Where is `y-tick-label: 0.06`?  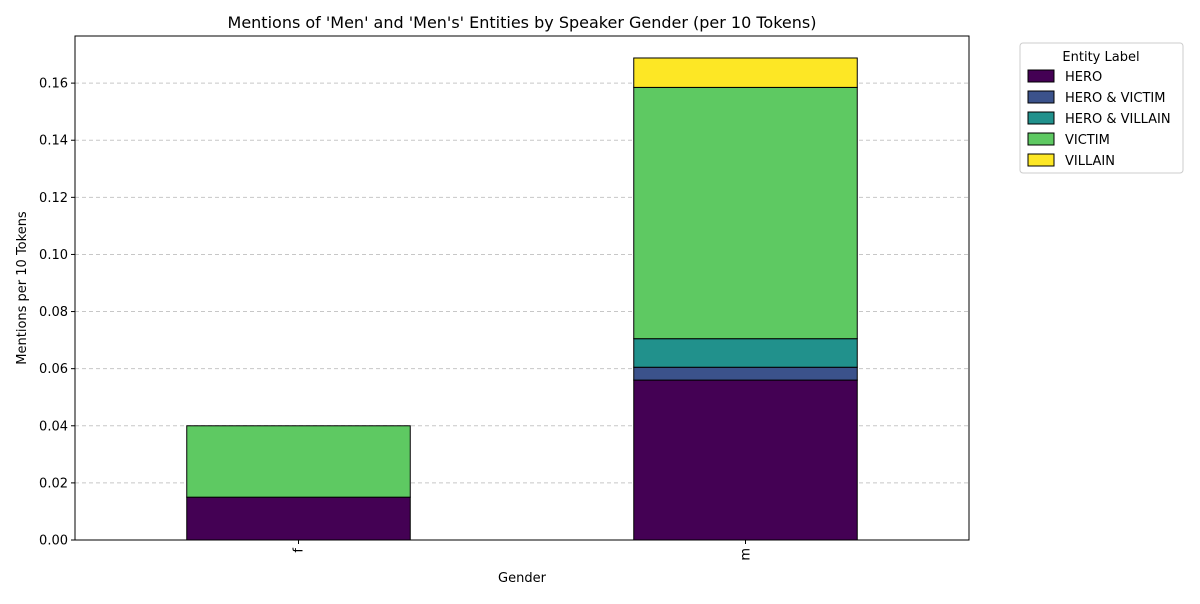 y-tick-label: 0.06 is located at coordinates (53, 369).